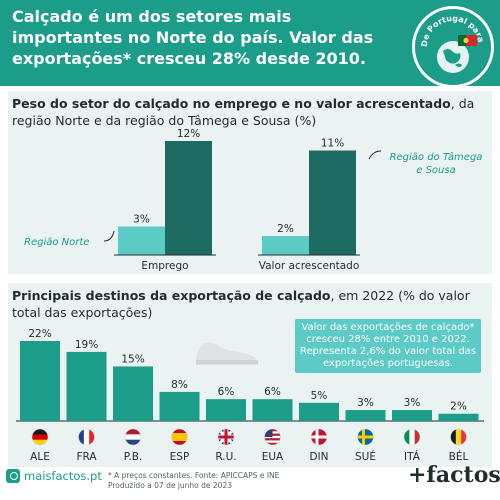 This screenshot has width=500, height=500. What do you see at coordinates (188, 134) in the screenshot?
I see `data-label-tamega-0: 12%` at bounding box center [188, 134].